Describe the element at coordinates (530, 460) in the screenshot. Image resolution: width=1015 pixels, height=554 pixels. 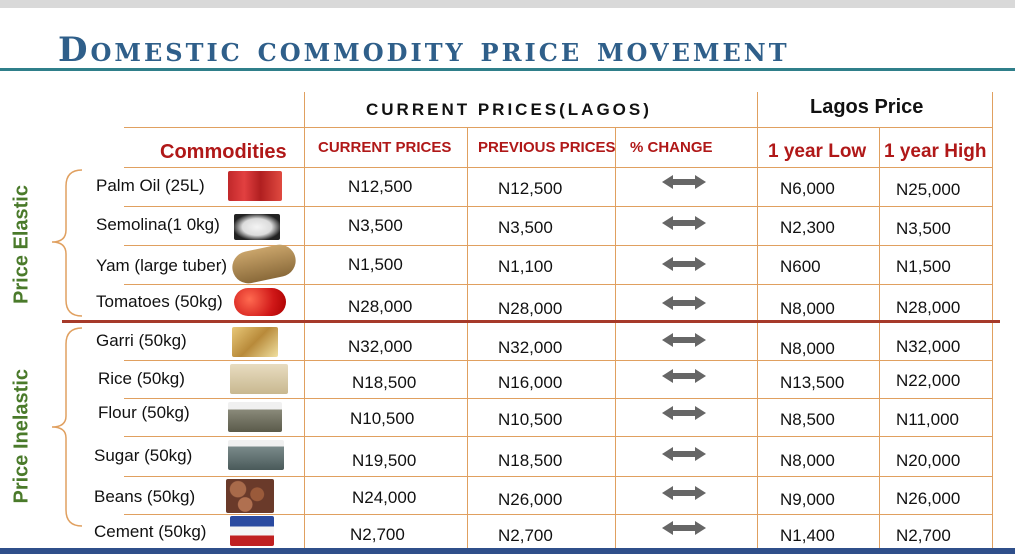
I see `previous-price: N18,500` at that location.